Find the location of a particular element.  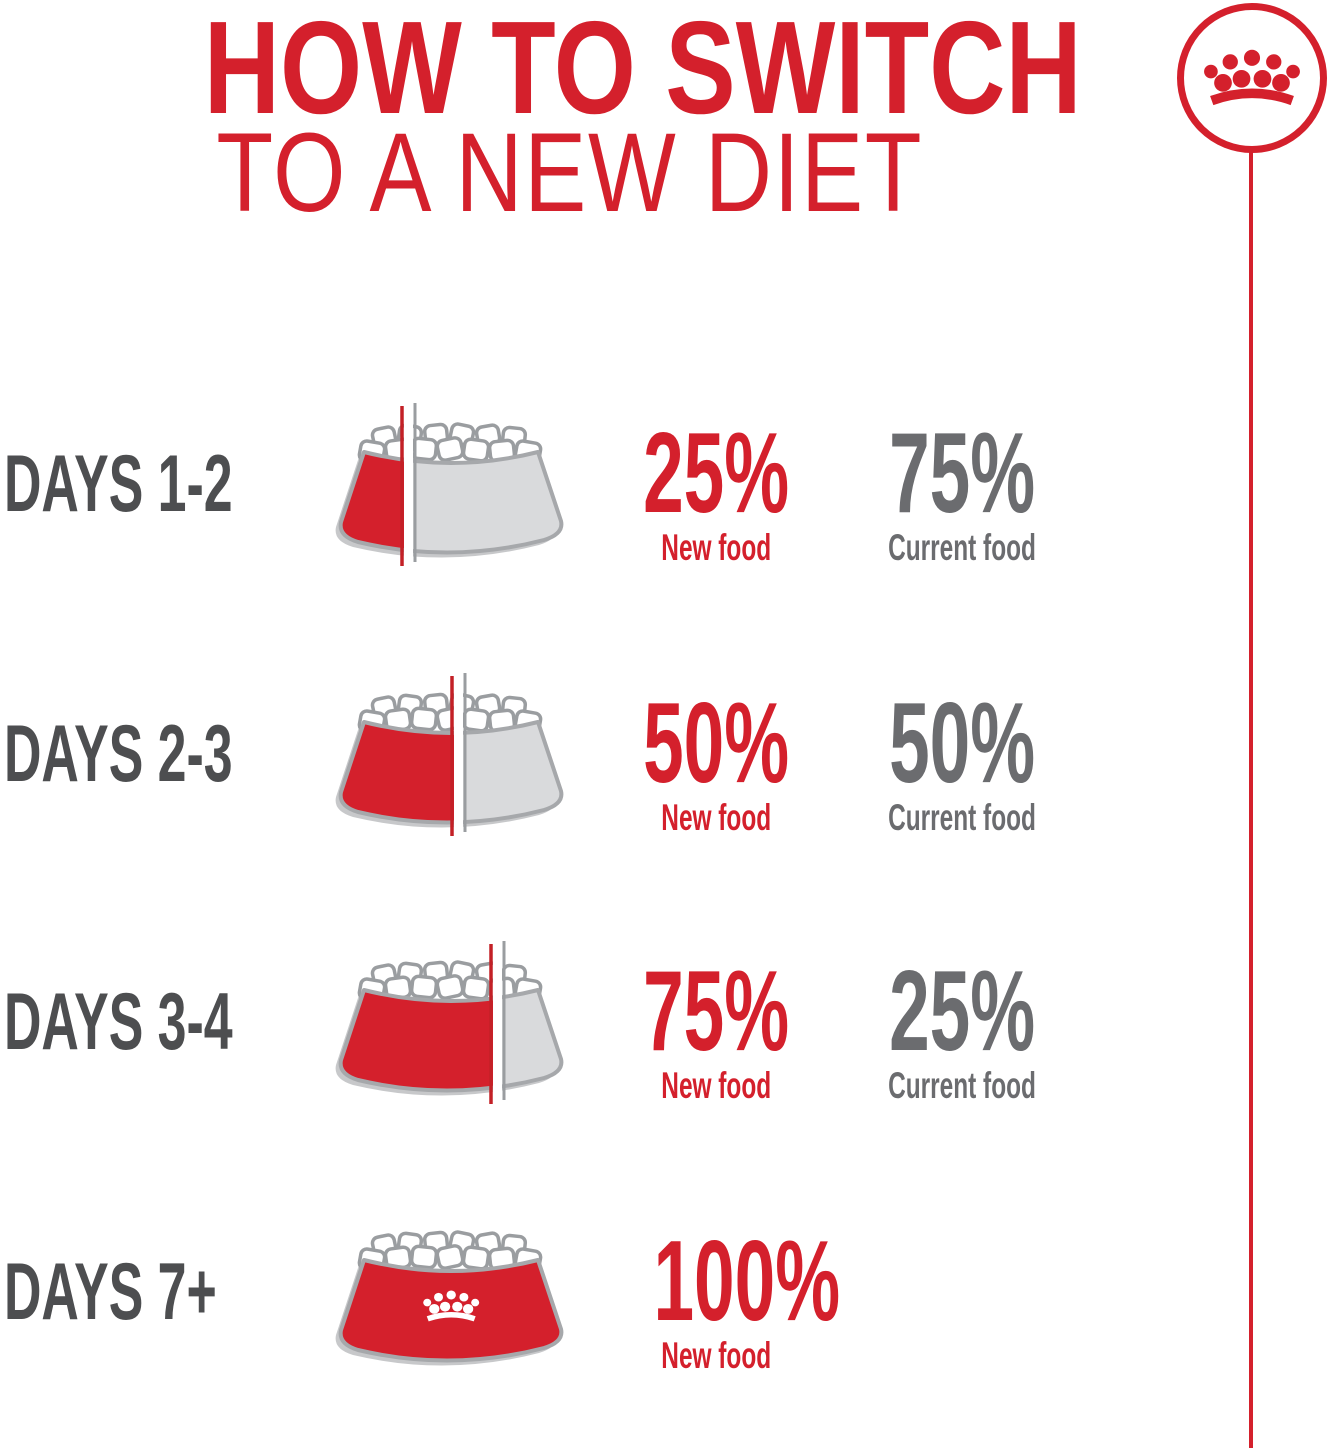

bowl-full-red-icon is located at coordinates (449, 1298).